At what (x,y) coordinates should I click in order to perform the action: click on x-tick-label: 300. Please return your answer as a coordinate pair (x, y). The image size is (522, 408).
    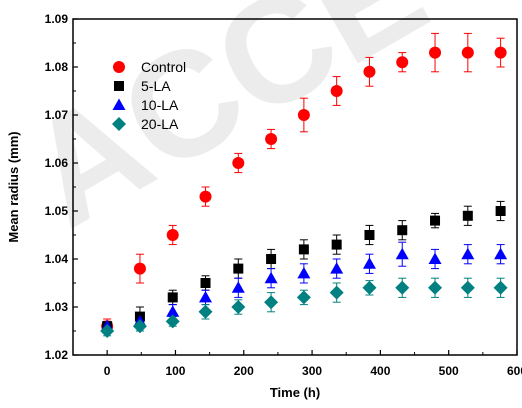
    Looking at the image, I should click on (312, 371).